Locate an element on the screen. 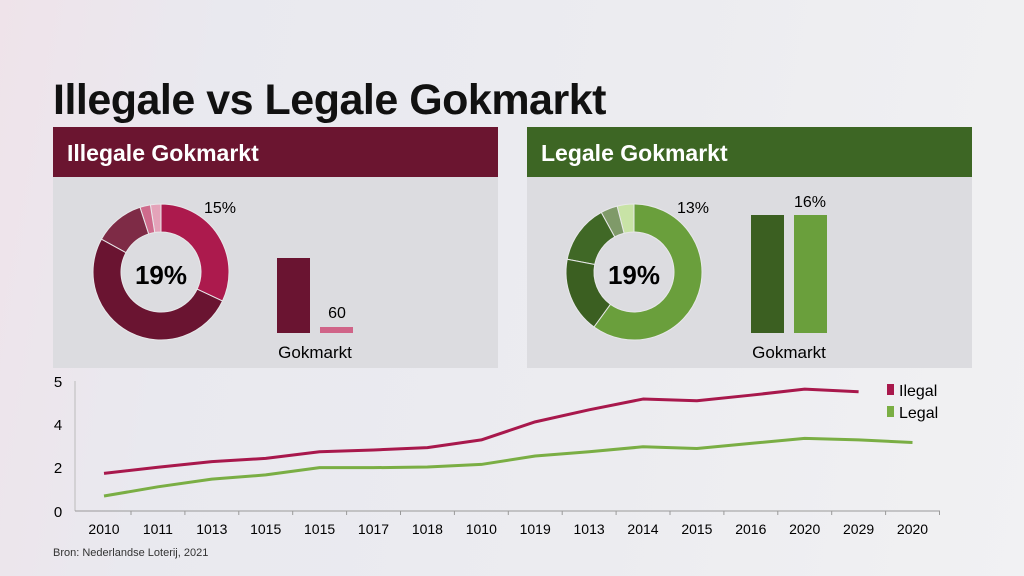 Image resolution: width=1024 pixels, height=576 pixels. page-title: Illegale vs Legale Gokmarkt is located at coordinates (329, 100).